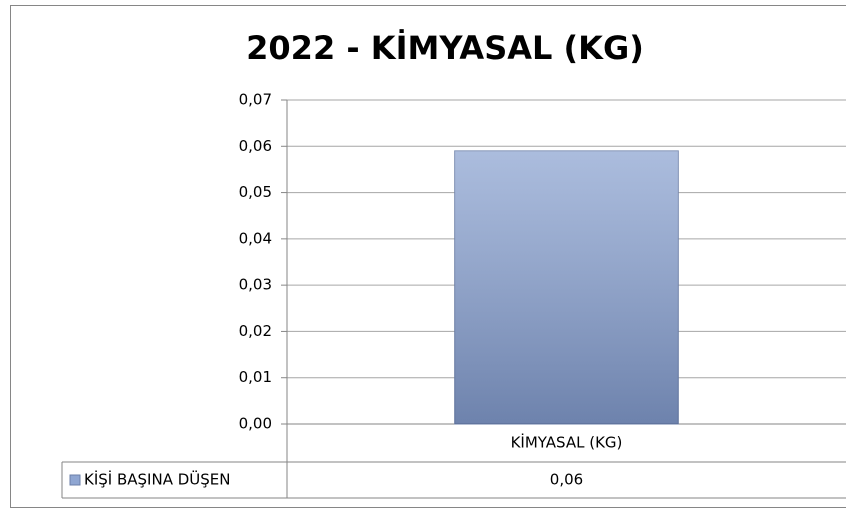  I want to click on y-tick-label: 0,05, so click(255, 192).